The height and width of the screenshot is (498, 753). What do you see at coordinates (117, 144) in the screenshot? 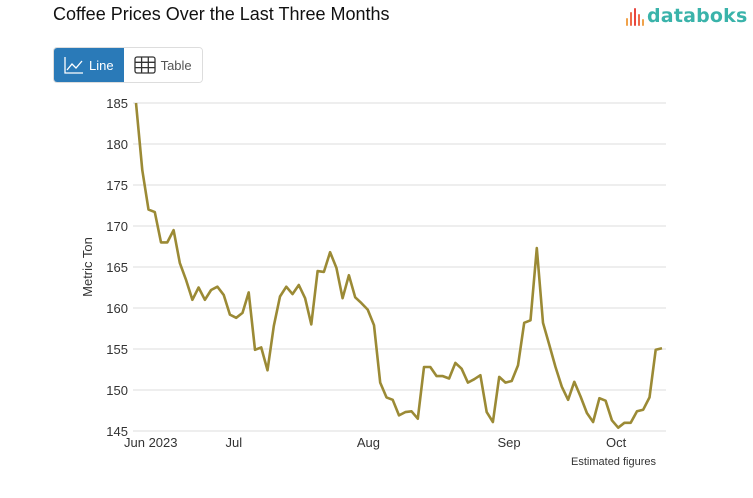
I see `y-tick-label: 180` at bounding box center [117, 144].